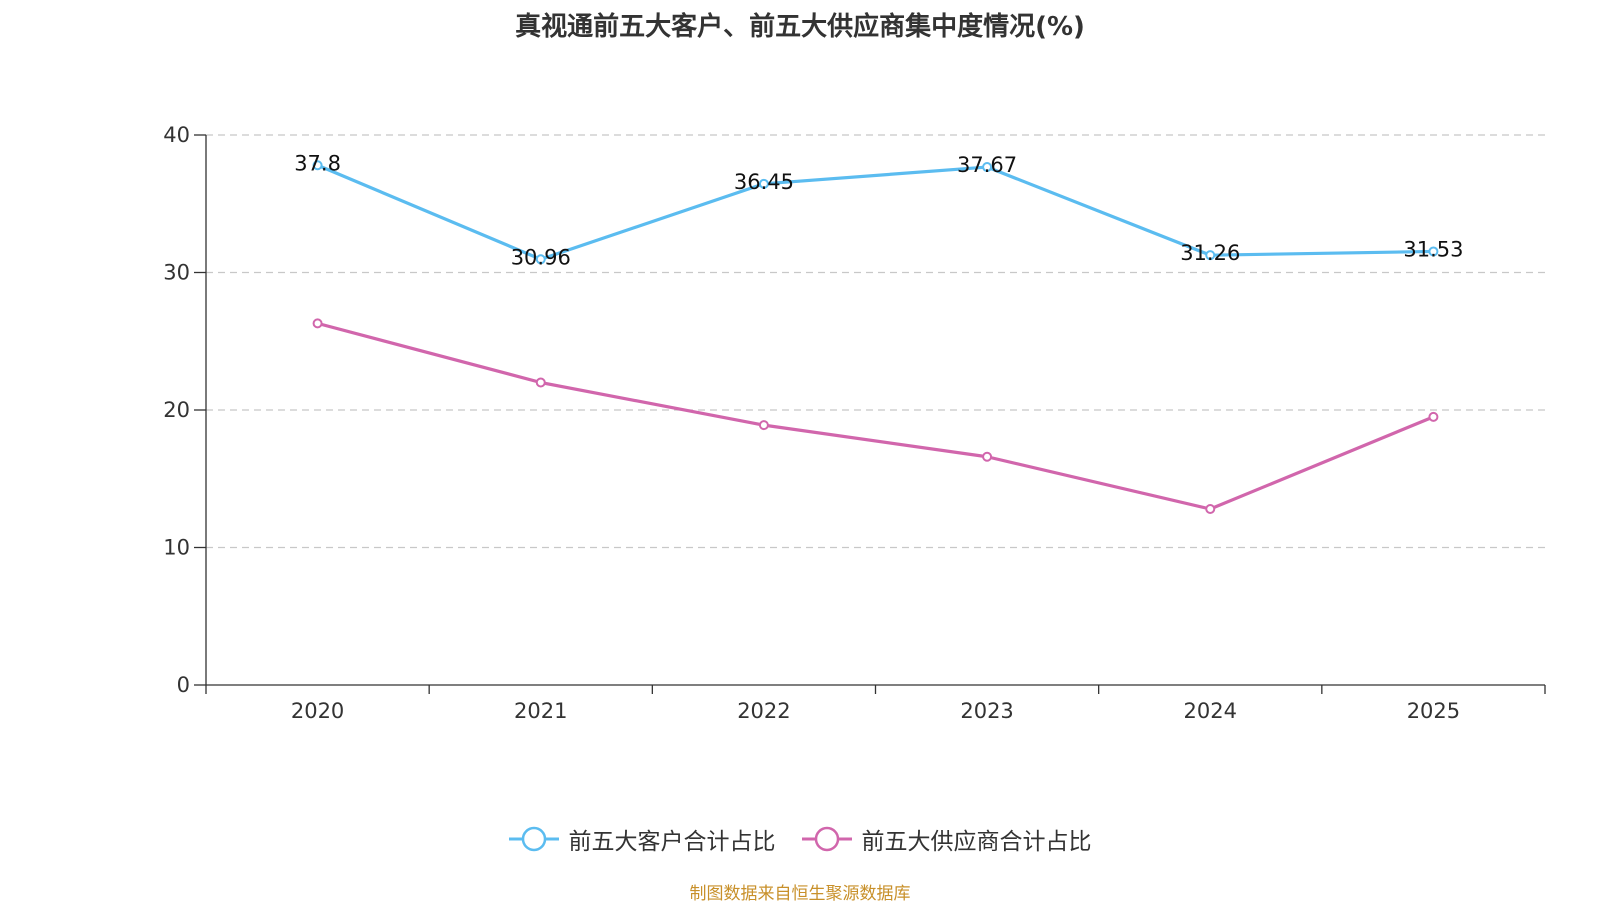 This screenshot has width=1600, height=904. What do you see at coordinates (800, 839) in the screenshot?
I see `legend: 前五大客户合计占比 前五大供应商合计占比` at bounding box center [800, 839].